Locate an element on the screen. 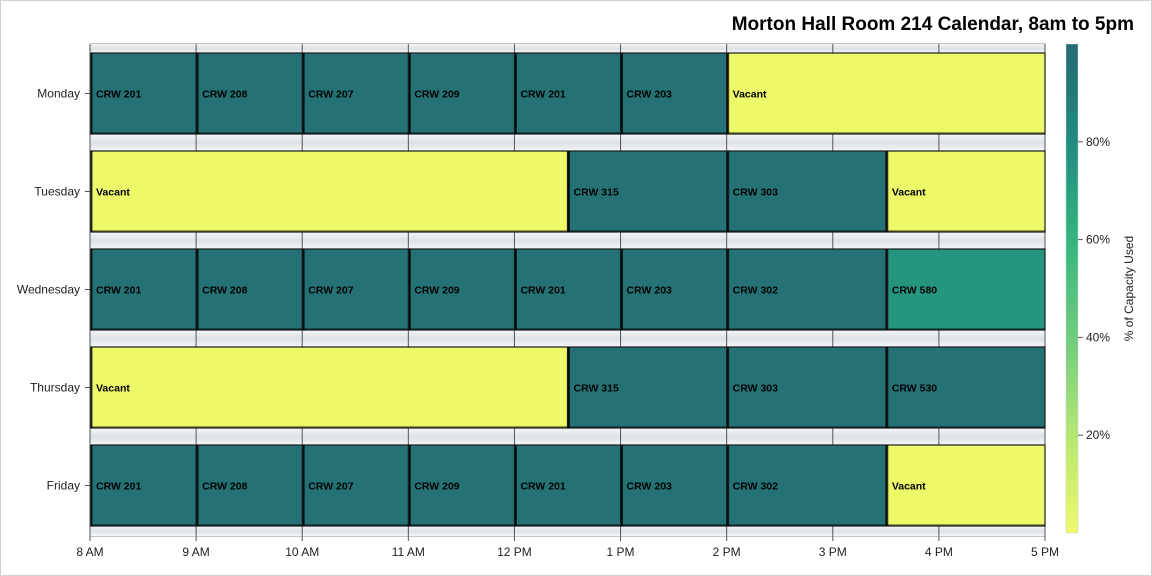 Image resolution: width=1152 pixels, height=576 pixels. y-tick-label: Monday is located at coordinates (58, 94).